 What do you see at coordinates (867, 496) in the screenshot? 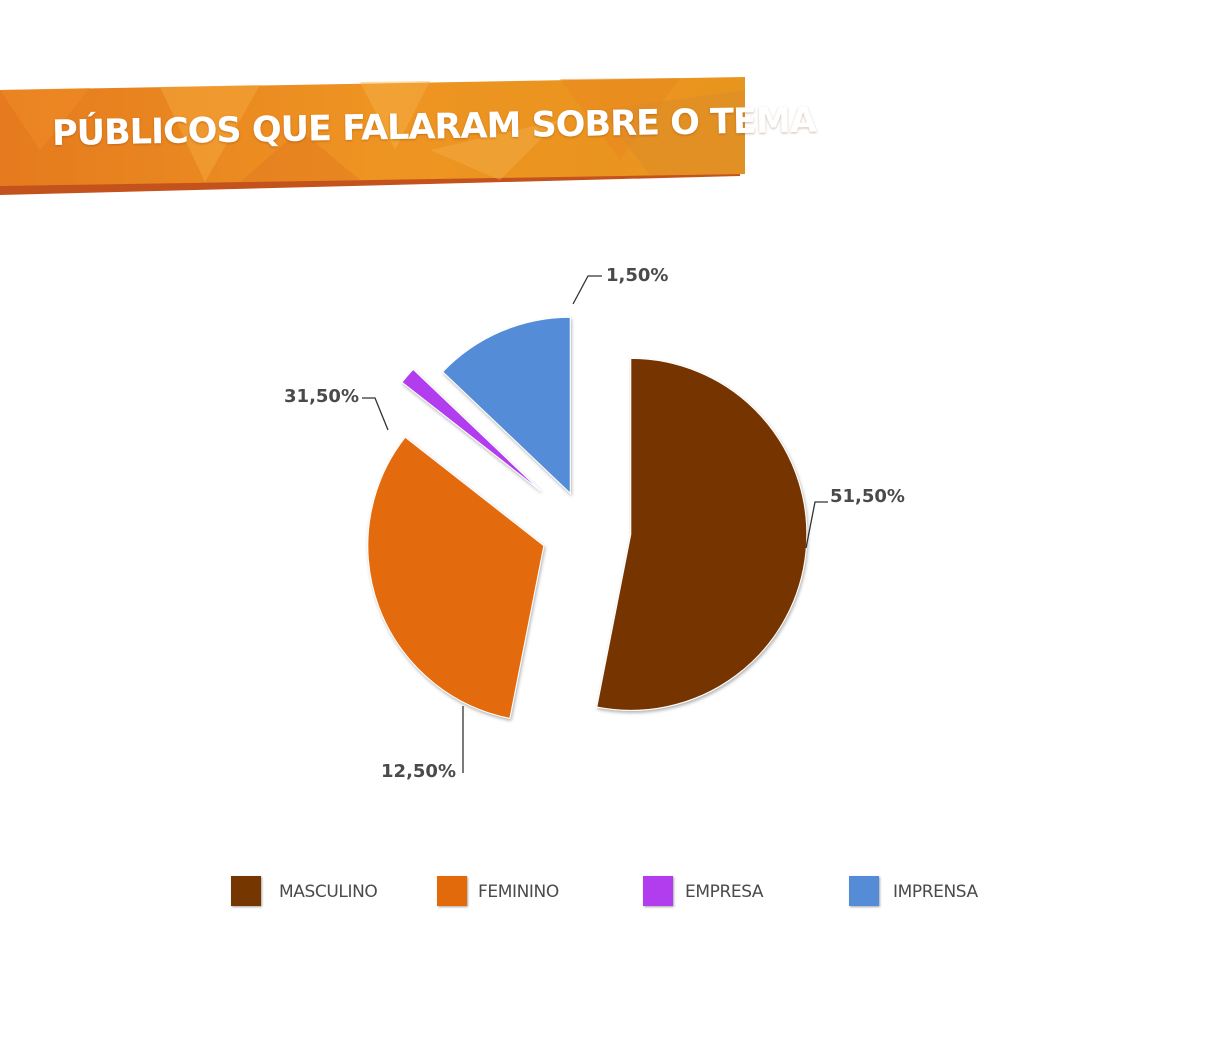
I see `data-label-masculino: 51,50%` at bounding box center [867, 496].